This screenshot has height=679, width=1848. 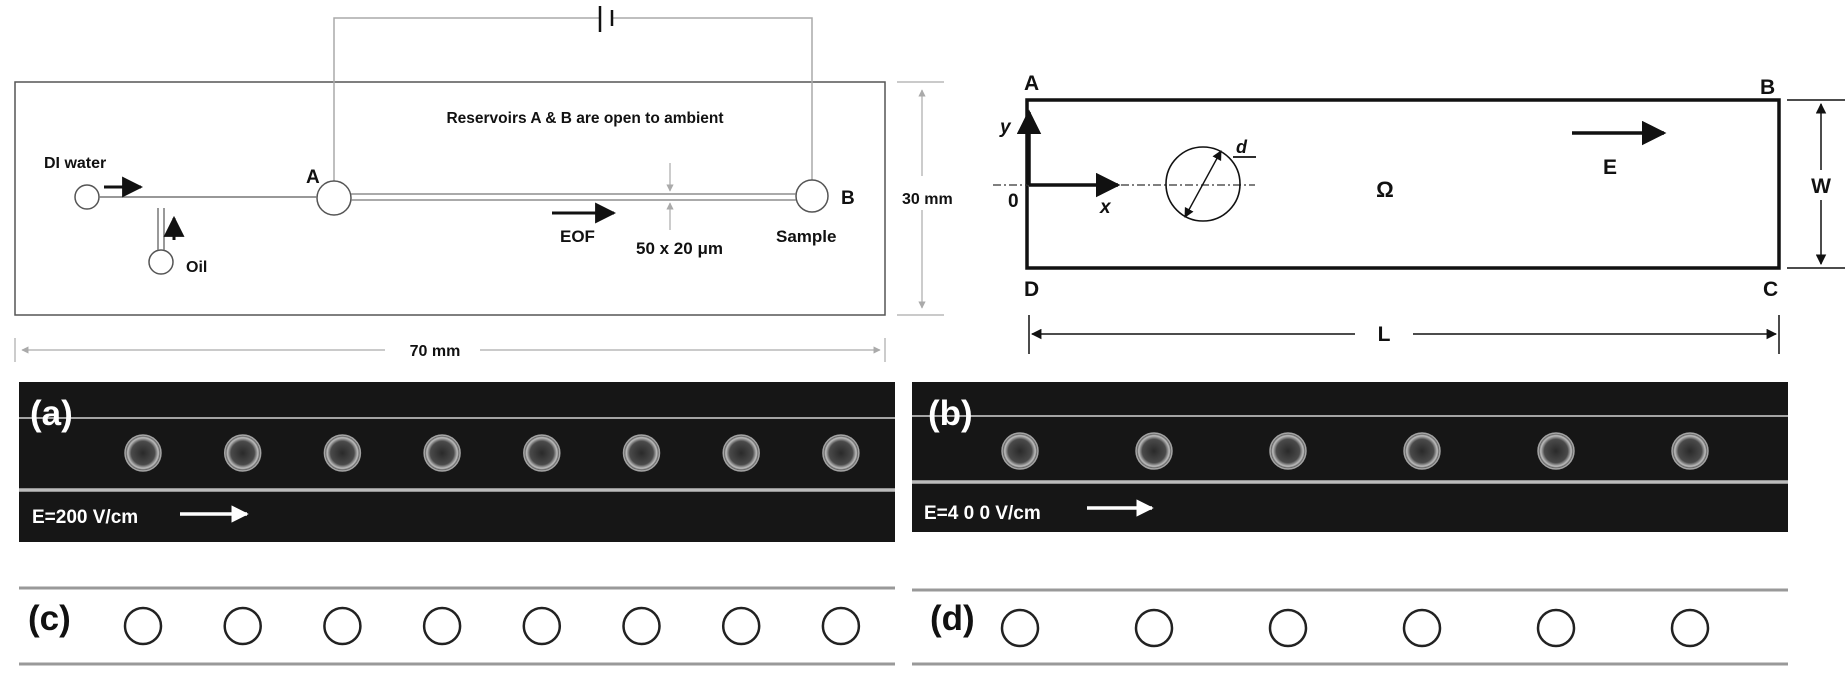 I want to click on diameter-arrow, so click(x=1203, y=184).